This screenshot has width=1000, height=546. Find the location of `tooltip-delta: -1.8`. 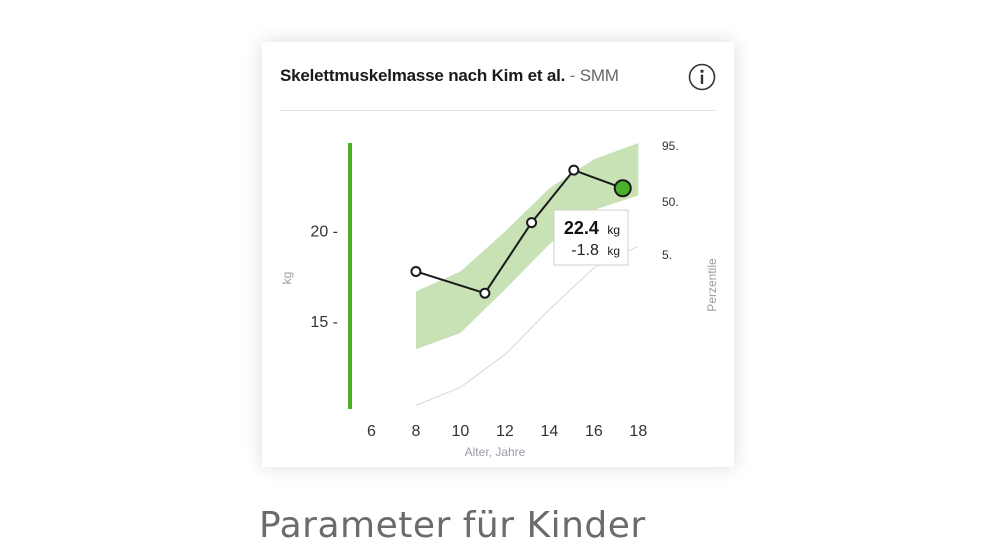

tooltip-delta: -1.8 is located at coordinates (585, 250).